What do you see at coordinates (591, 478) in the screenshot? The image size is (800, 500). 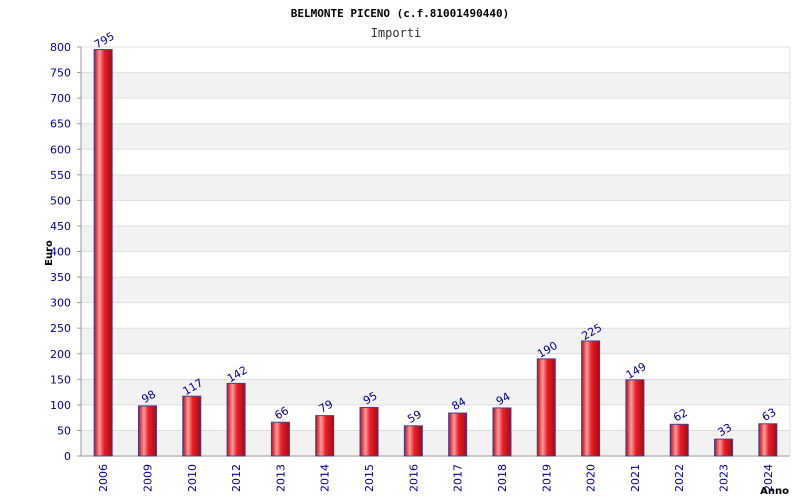 I see `x-tick-label-2020: 2020` at bounding box center [591, 478].